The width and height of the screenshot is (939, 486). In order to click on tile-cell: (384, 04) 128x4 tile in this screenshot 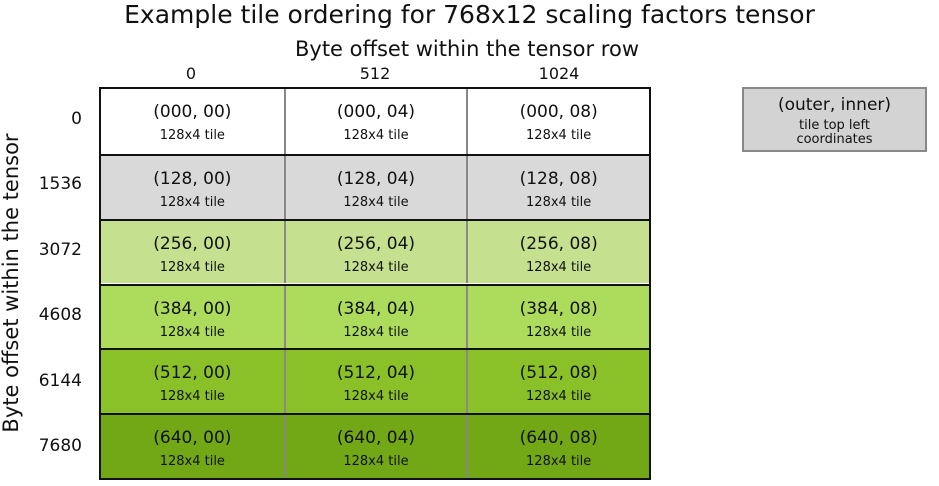, I will do `click(375, 317)`.